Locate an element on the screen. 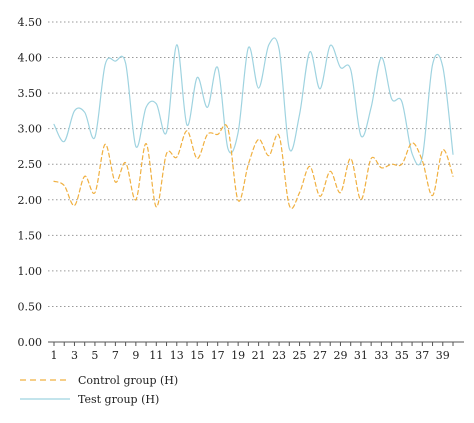 The height and width of the screenshot is (423, 474). x-tick-label: 37 is located at coordinates (422, 355).